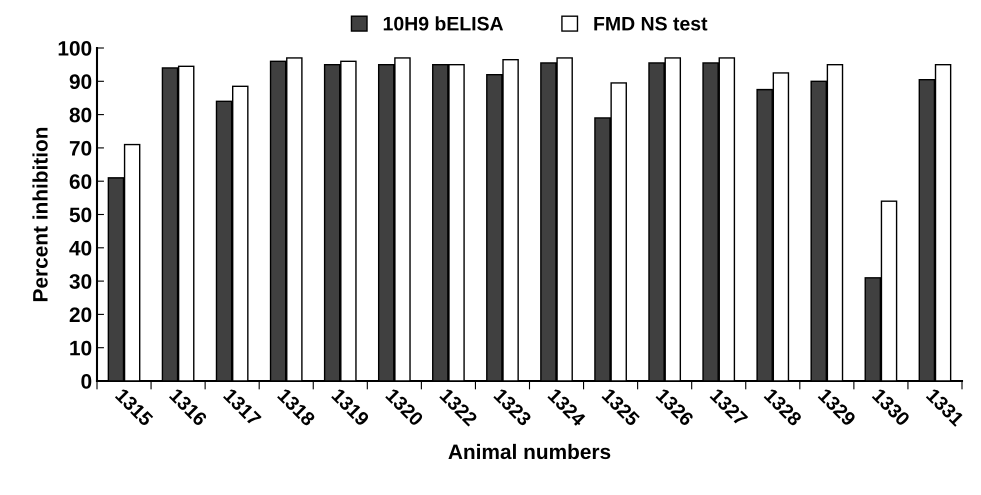 The height and width of the screenshot is (495, 981). What do you see at coordinates (81, 82) in the screenshot?
I see `y-tick-label: 90` at bounding box center [81, 82].